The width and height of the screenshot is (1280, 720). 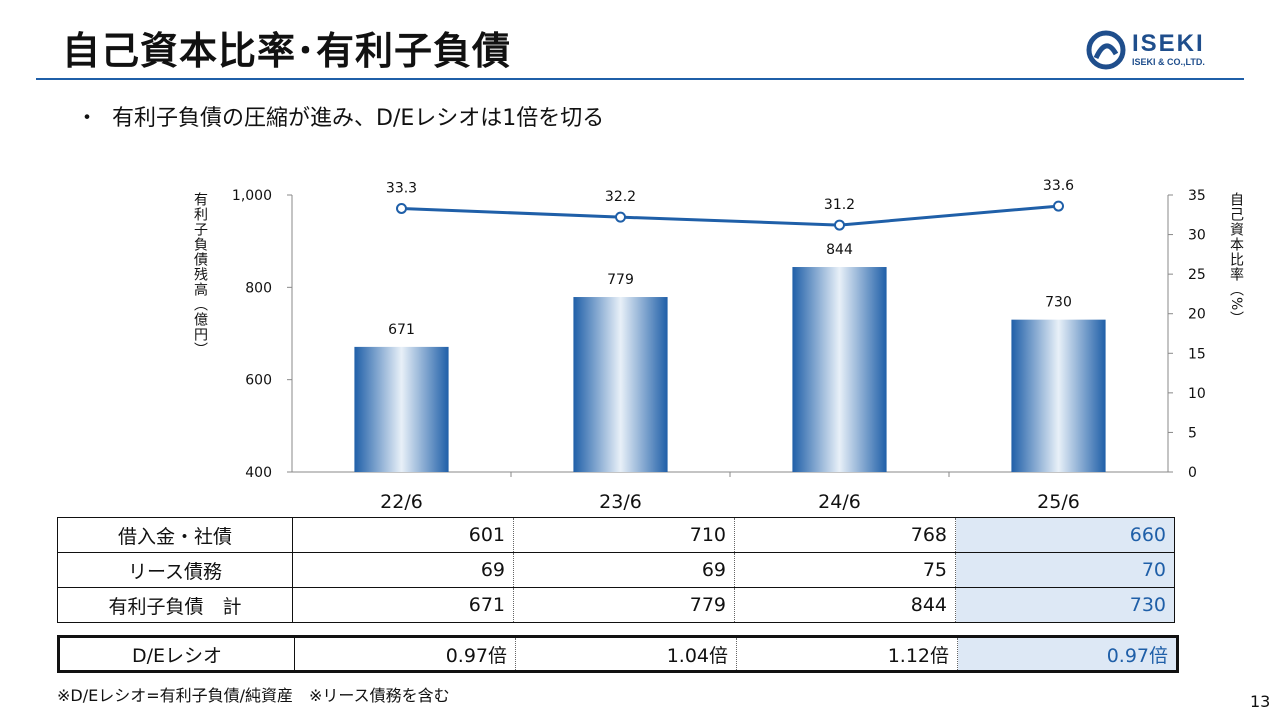 I want to click on table-row: D/Eレシオ 0.97倍 1.04倍 1.12倍 0.97倍, so click(x=618, y=654).